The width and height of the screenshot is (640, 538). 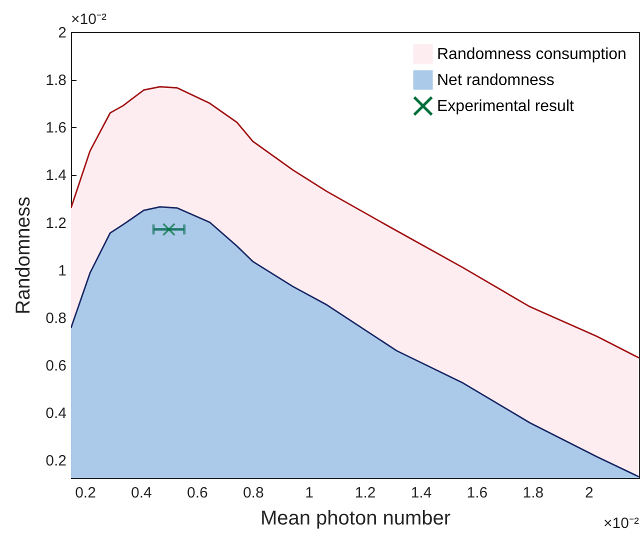 What do you see at coordinates (56, 413) in the screenshot?
I see `y-tick-label: 0.4` at bounding box center [56, 413].